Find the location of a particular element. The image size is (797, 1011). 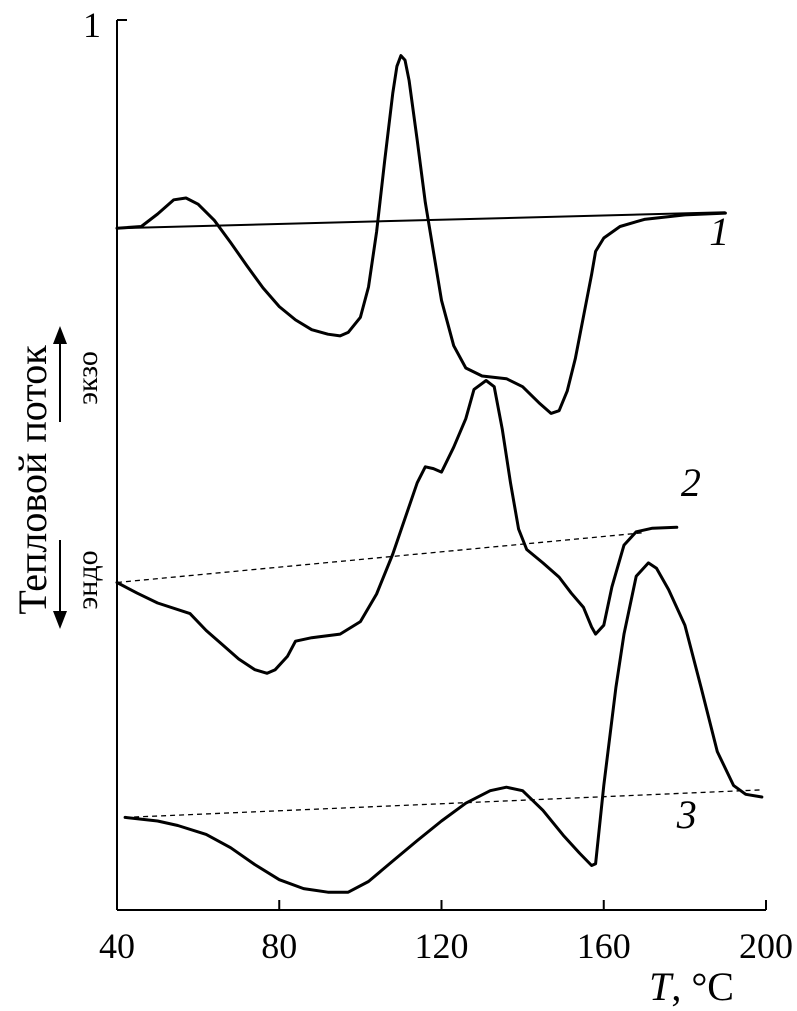

series-label-3: 3 is located at coordinates (686, 814).